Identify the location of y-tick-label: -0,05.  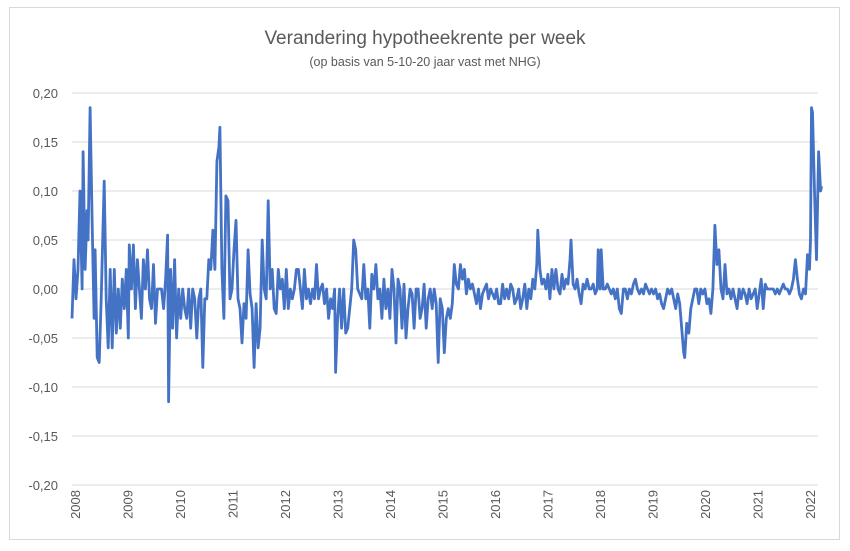
(43, 338).